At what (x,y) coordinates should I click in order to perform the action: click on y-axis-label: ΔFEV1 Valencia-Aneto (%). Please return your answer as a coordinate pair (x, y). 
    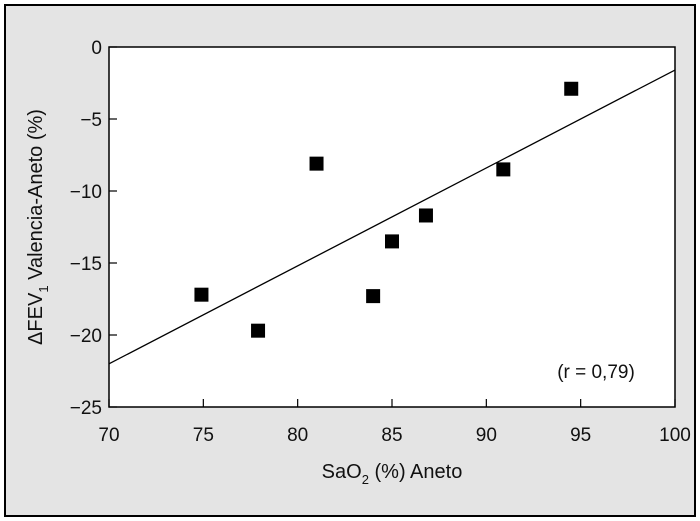
    Looking at the image, I should click on (38, 227).